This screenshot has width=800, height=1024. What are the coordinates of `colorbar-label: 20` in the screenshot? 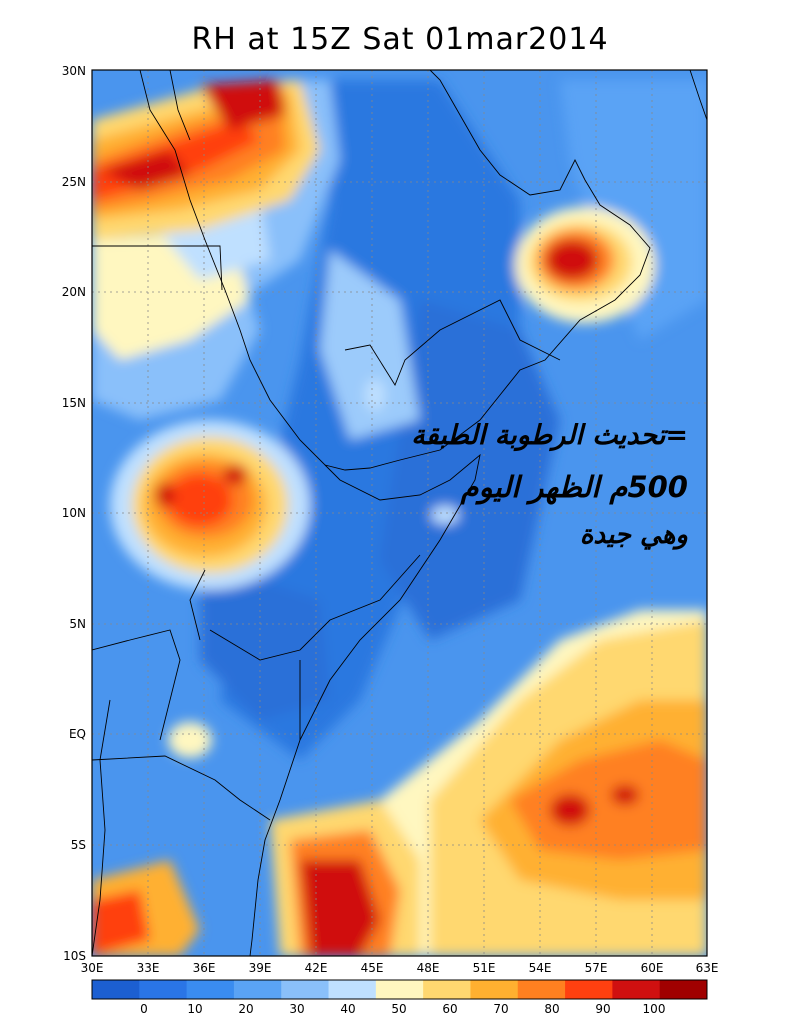 It's located at (245, 1009).